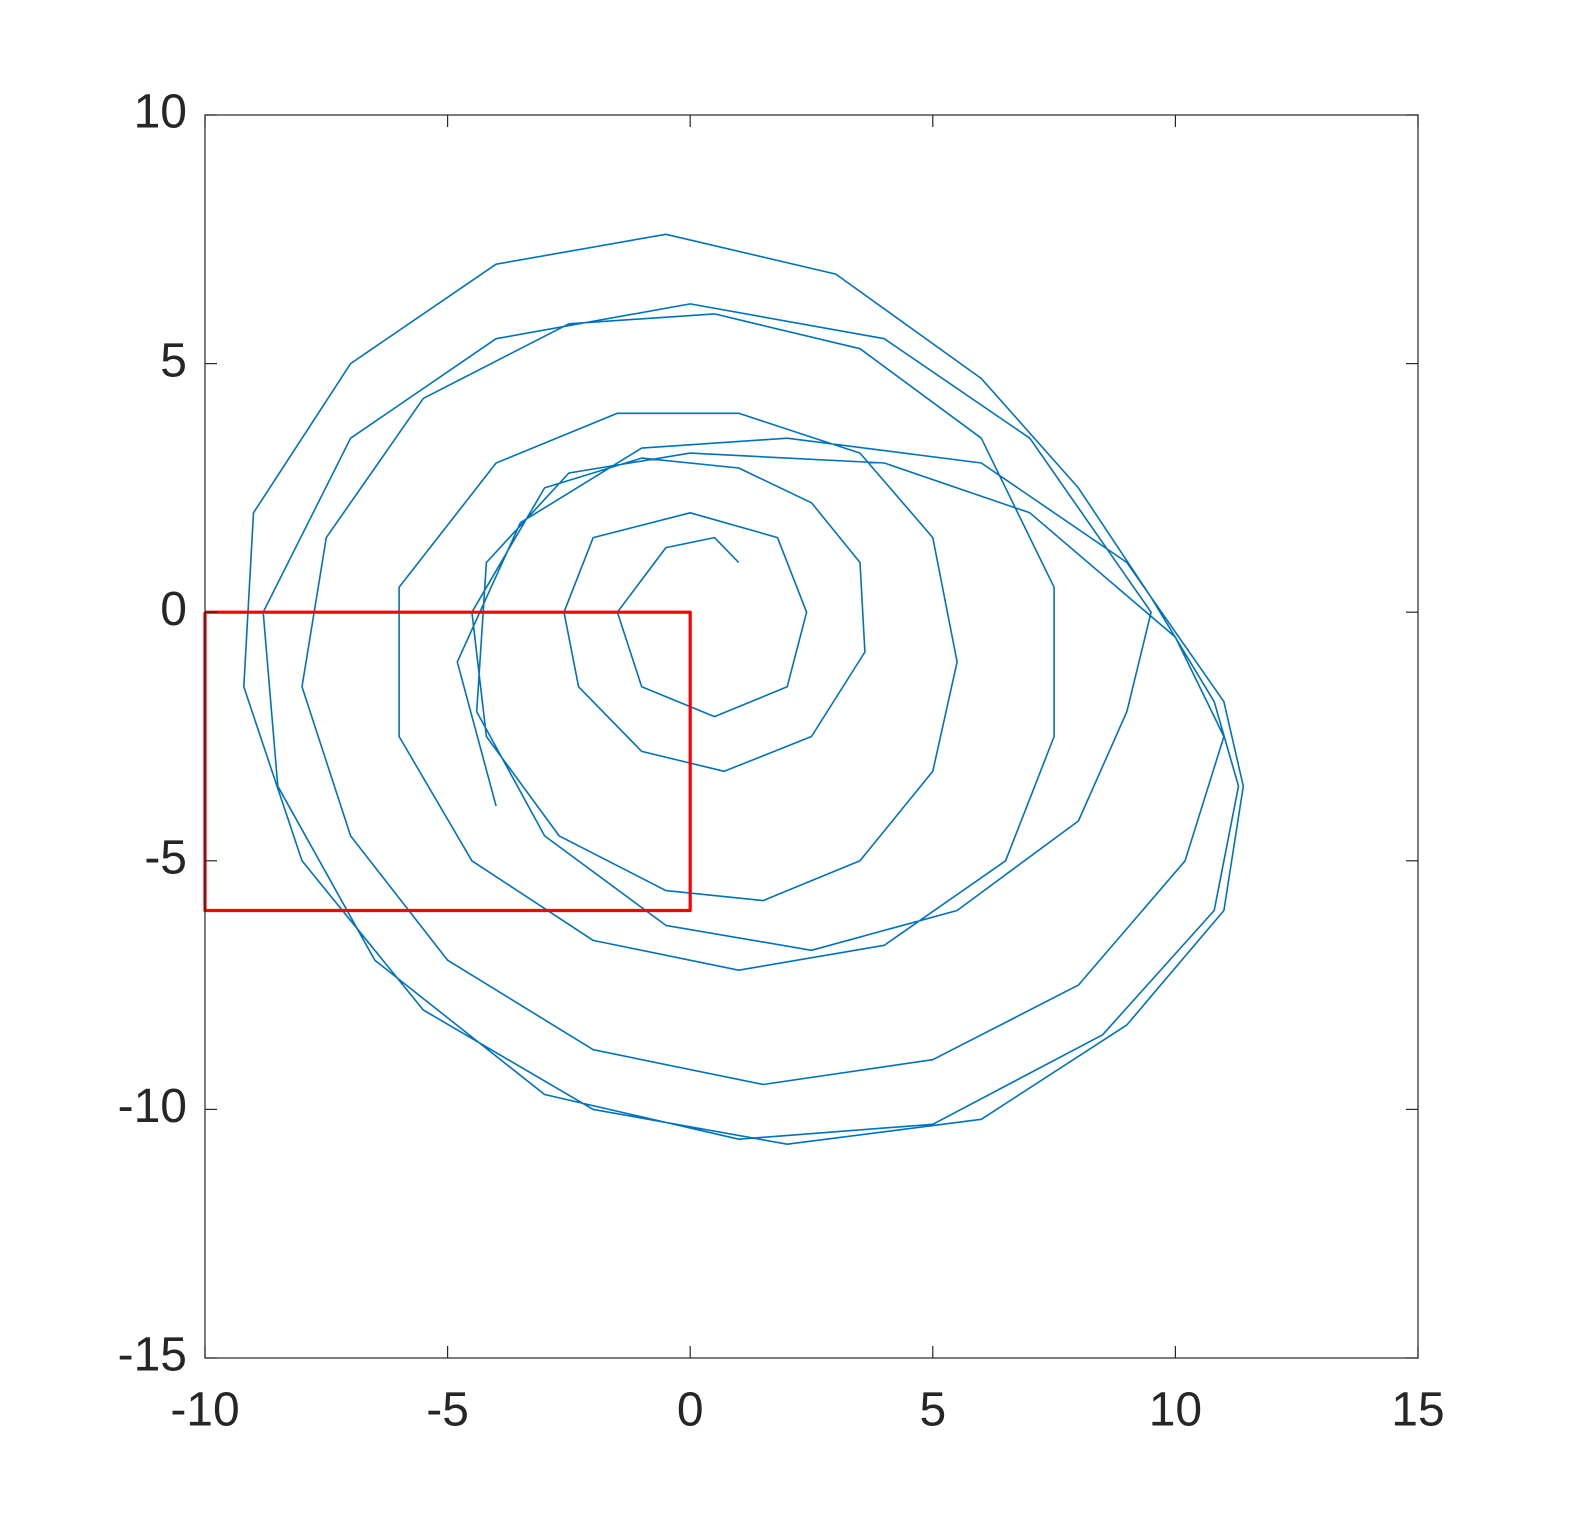 The width and height of the screenshot is (1576, 1539). Describe the element at coordinates (690, 1410) in the screenshot. I see `x-tick-label: 0` at that location.